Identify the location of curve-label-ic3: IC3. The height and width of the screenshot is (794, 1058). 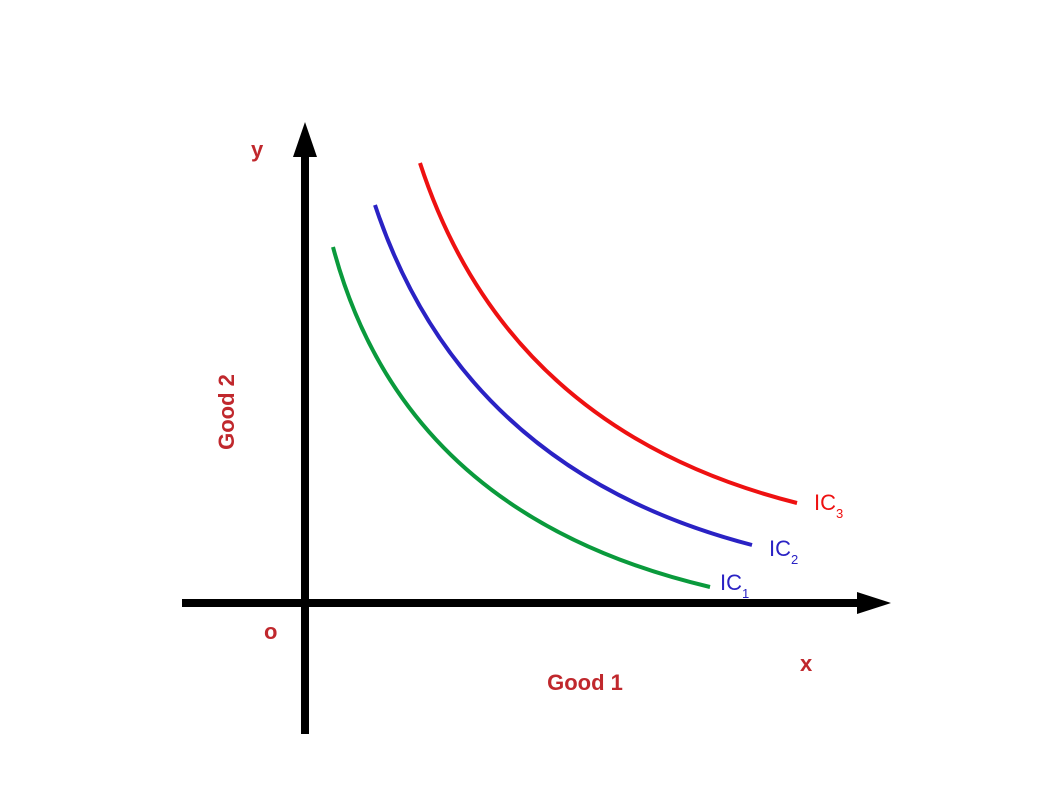
(828, 505).